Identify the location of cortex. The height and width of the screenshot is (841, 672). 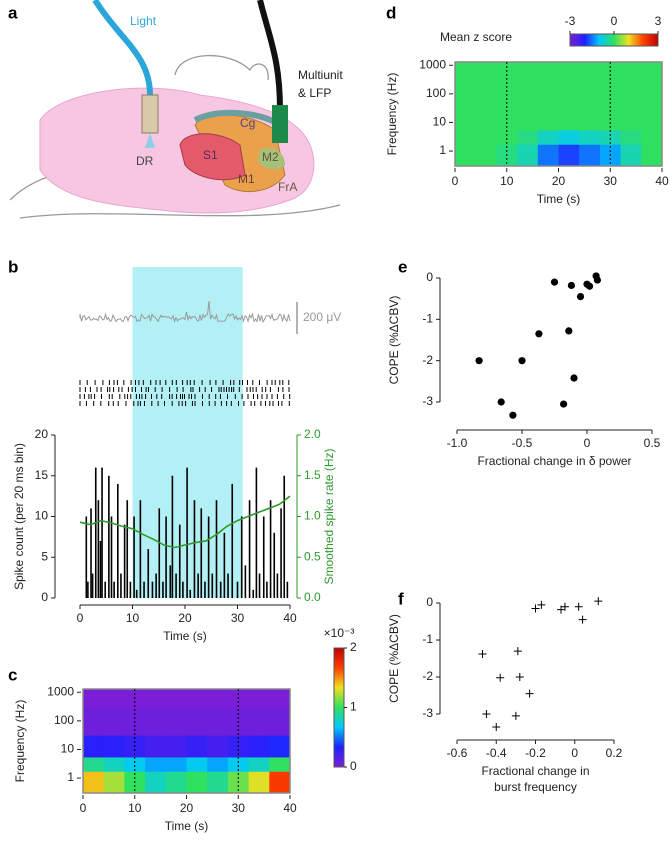
(271, 159).